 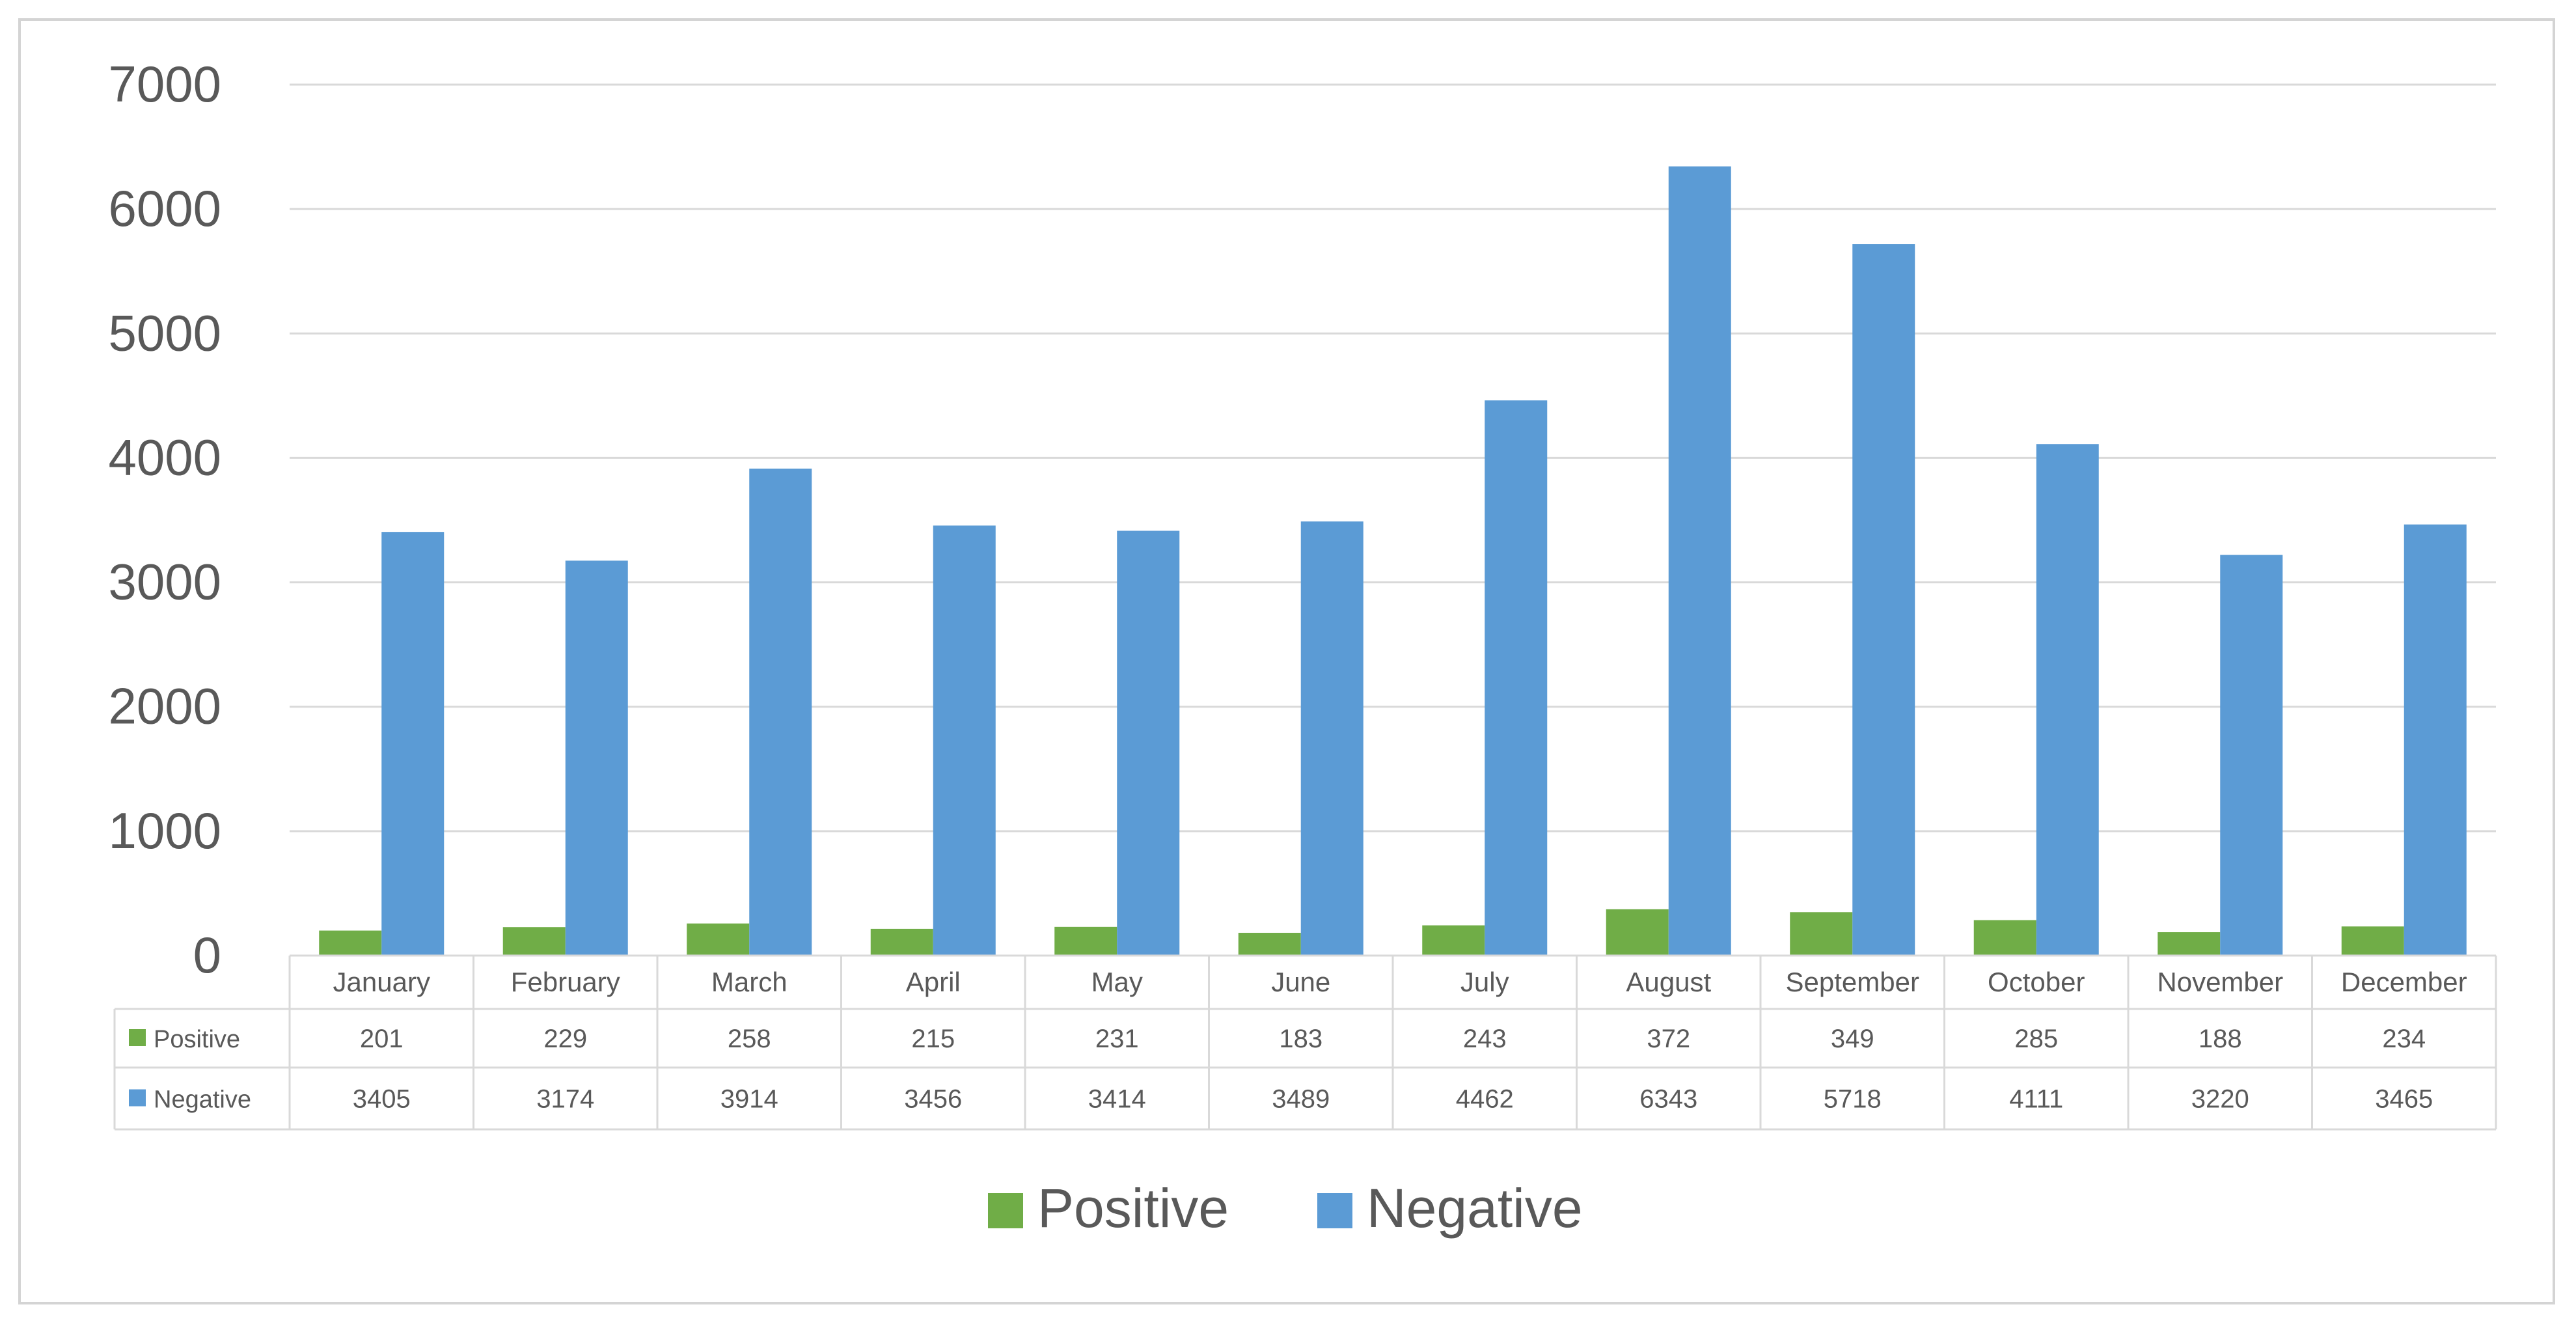 I want to click on data-label: 6343, so click(x=1668, y=1099).